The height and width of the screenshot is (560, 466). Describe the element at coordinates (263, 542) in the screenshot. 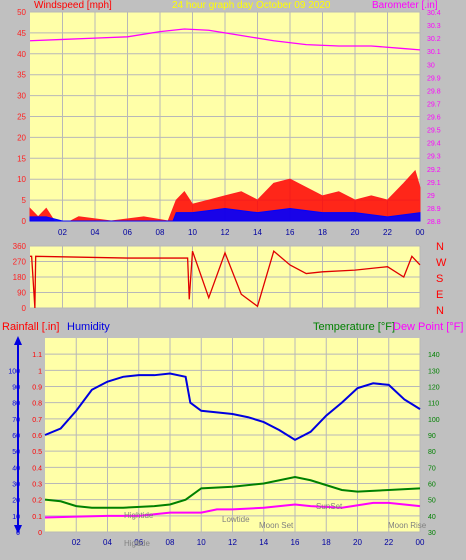

I see `lower-time-tick-label: 14` at that location.